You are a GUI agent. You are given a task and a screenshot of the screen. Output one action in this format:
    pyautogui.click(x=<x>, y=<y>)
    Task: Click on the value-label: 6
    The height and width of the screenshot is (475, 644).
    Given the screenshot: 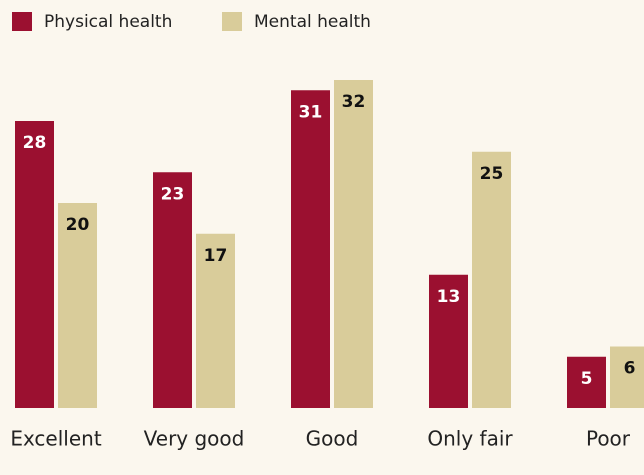 What is the action you would take?
    pyautogui.click(x=630, y=369)
    